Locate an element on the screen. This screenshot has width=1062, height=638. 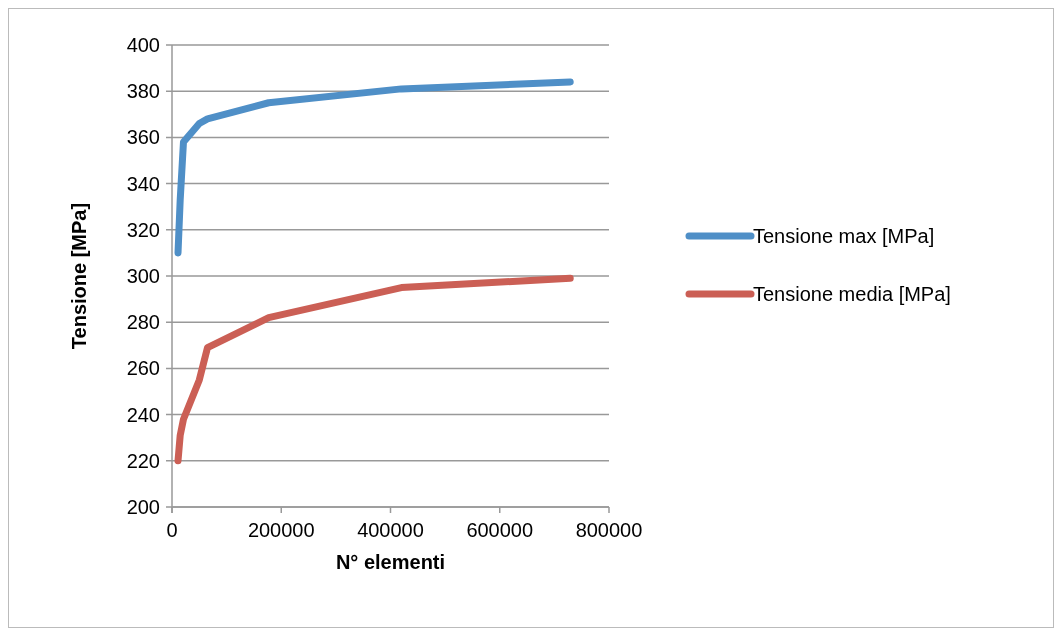
y-tick-label: 260 is located at coordinates (143, 368).